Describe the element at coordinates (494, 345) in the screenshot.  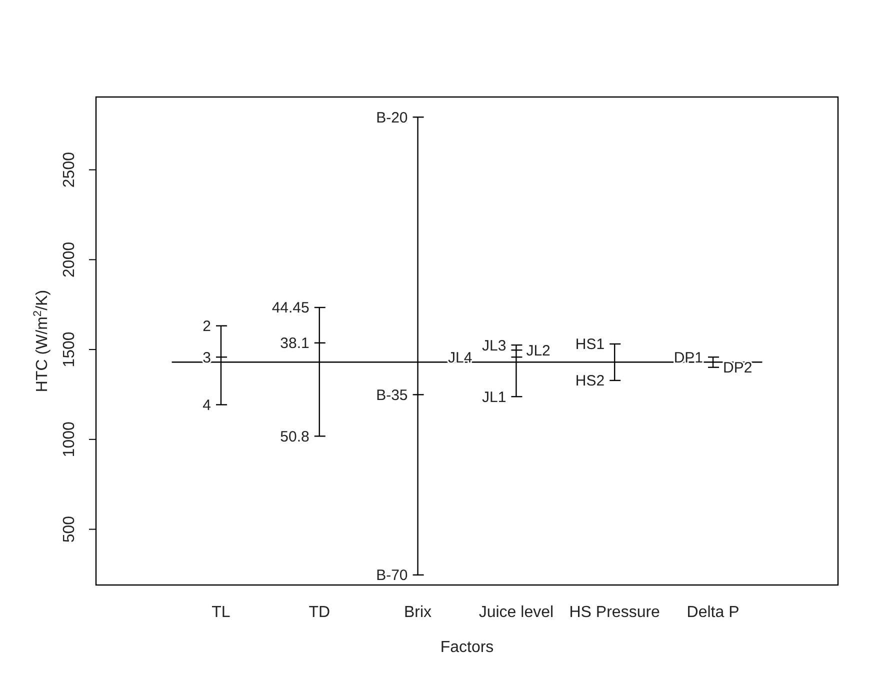
I see `annotation: JL3` at that location.